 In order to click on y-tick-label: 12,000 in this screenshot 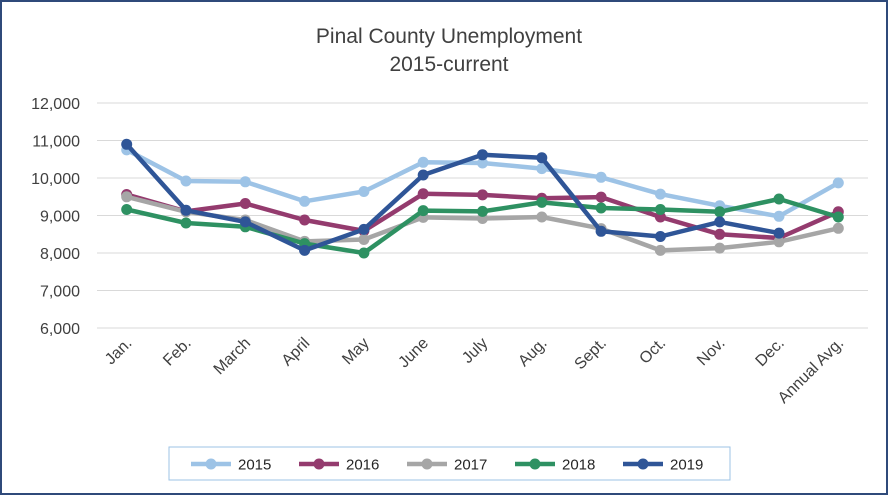, I will do `click(55, 104)`.